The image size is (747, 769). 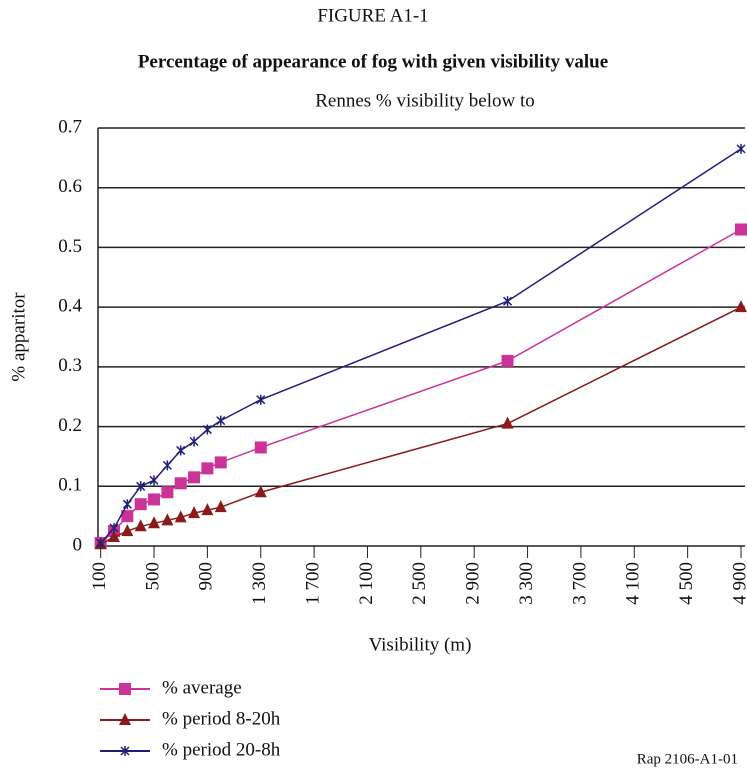 What do you see at coordinates (579, 583) in the screenshot?
I see `x-tick-label: 3 700` at bounding box center [579, 583].